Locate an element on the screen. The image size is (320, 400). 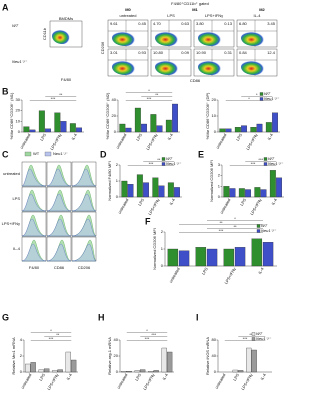
genotype-label: WT is located at coordinates (15, 25).